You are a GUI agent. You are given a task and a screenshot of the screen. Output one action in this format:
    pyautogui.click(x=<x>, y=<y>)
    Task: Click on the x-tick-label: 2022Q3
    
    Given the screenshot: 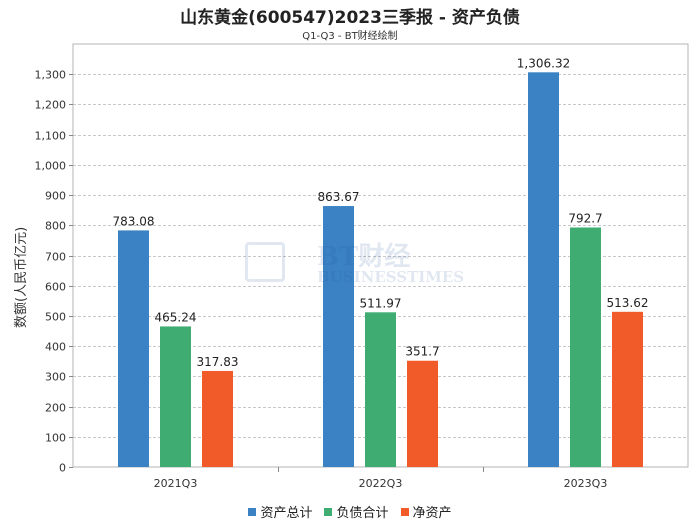 What is the action you would take?
    pyautogui.click(x=381, y=483)
    